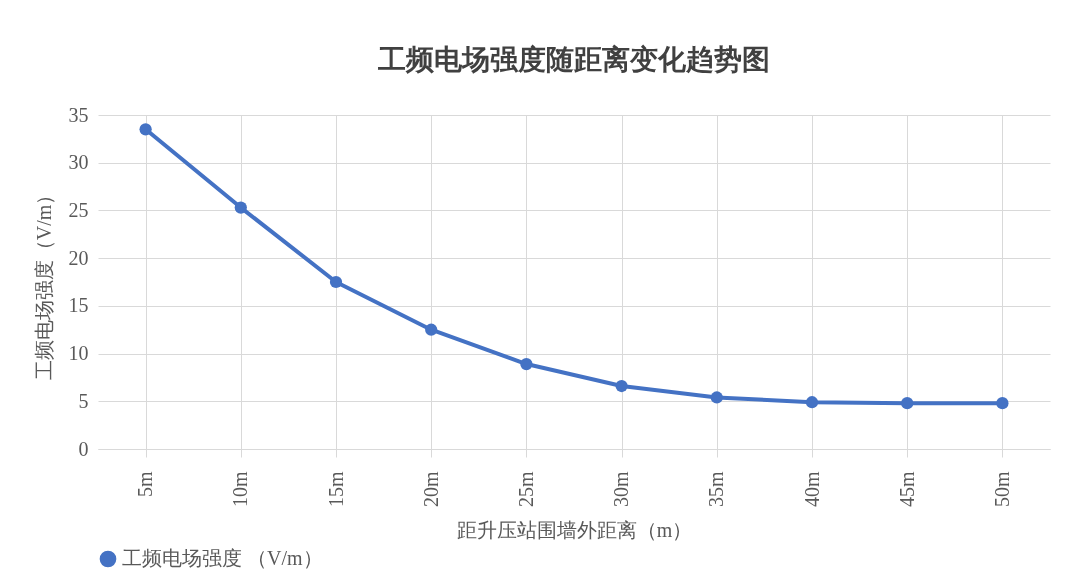 The image size is (1069, 581). Describe the element at coordinates (222, 558) in the screenshot. I see `legend-label: 工频电场强度 （V/m）` at that location.